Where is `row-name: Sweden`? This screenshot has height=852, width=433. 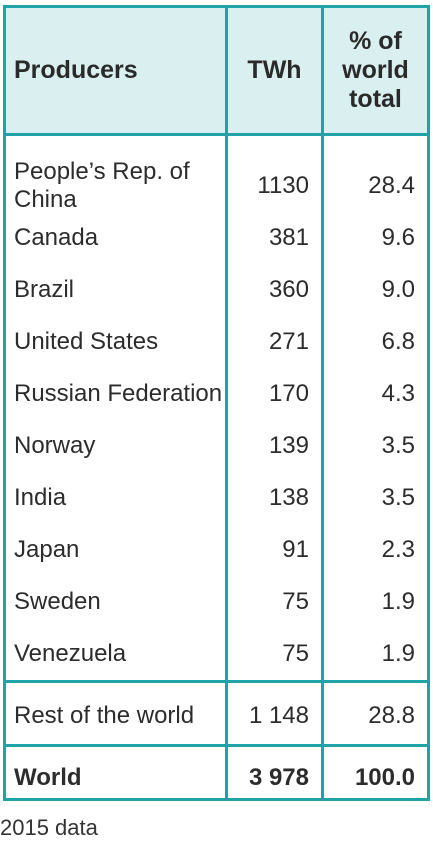
row-name: Sweden is located at coordinates (57, 601).